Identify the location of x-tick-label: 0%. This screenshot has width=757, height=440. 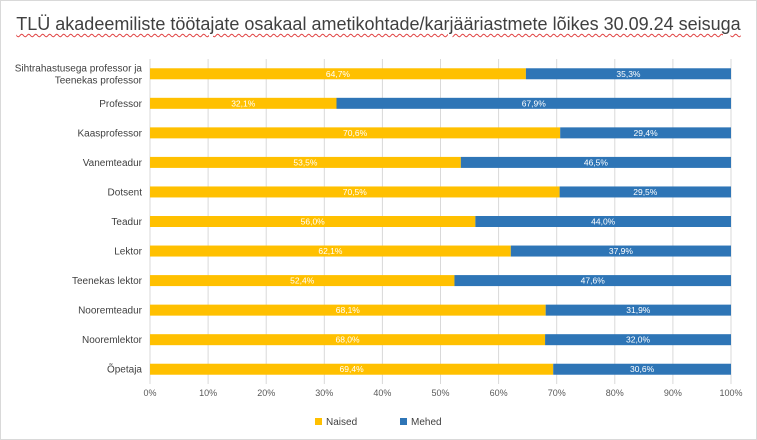
(149, 393).